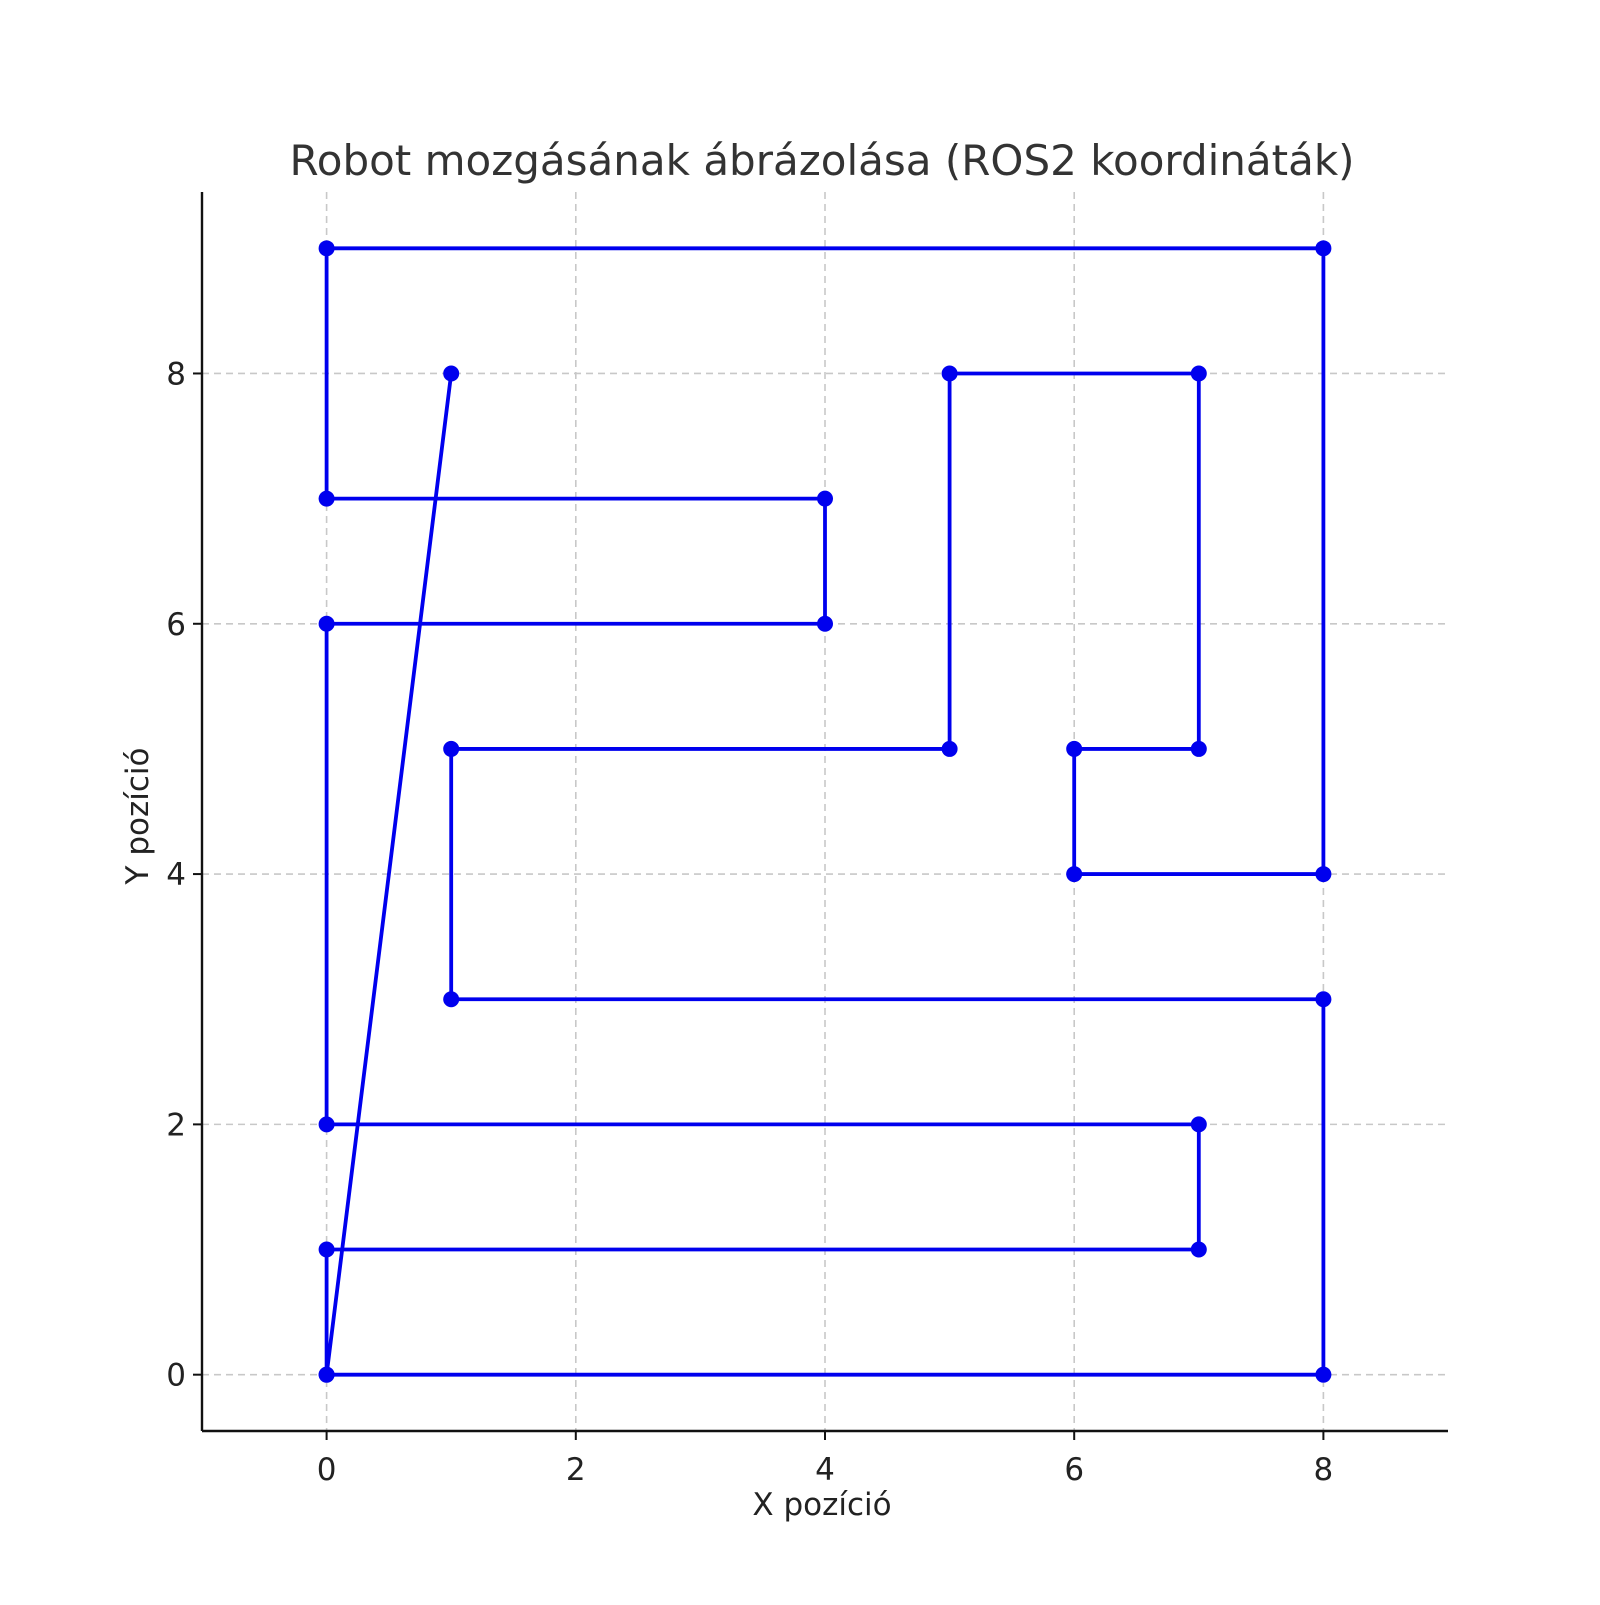 Image resolution: width=1600 pixels, height=1605 pixels. Describe the element at coordinates (821, 1505) in the screenshot. I see `x-axis-label: X pozíció` at that location.